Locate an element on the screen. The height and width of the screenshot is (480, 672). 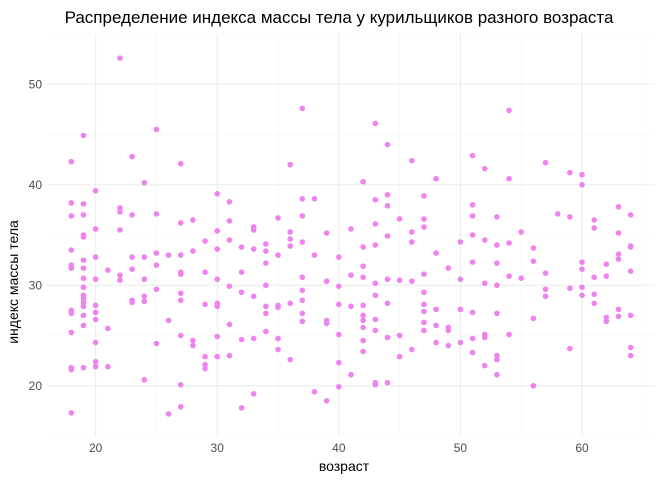
x-tick-label: 40 is located at coordinates (339, 448).